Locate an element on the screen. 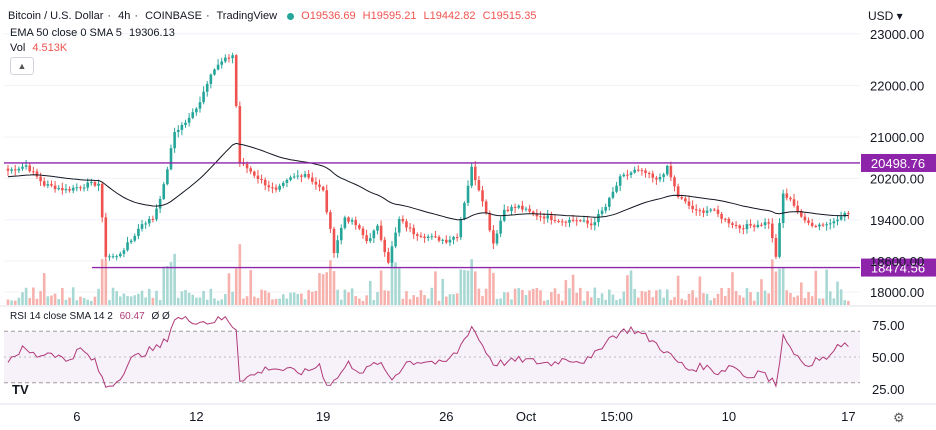 Image resolution: width=936 pixels, height=430 pixels. volume-bars is located at coordinates (428, 274).